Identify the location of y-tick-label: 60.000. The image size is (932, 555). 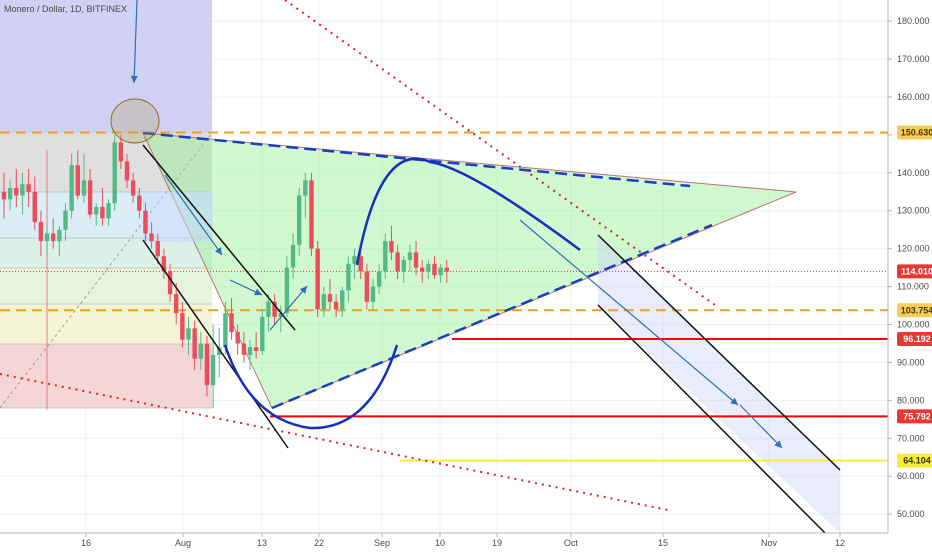
(911, 476).